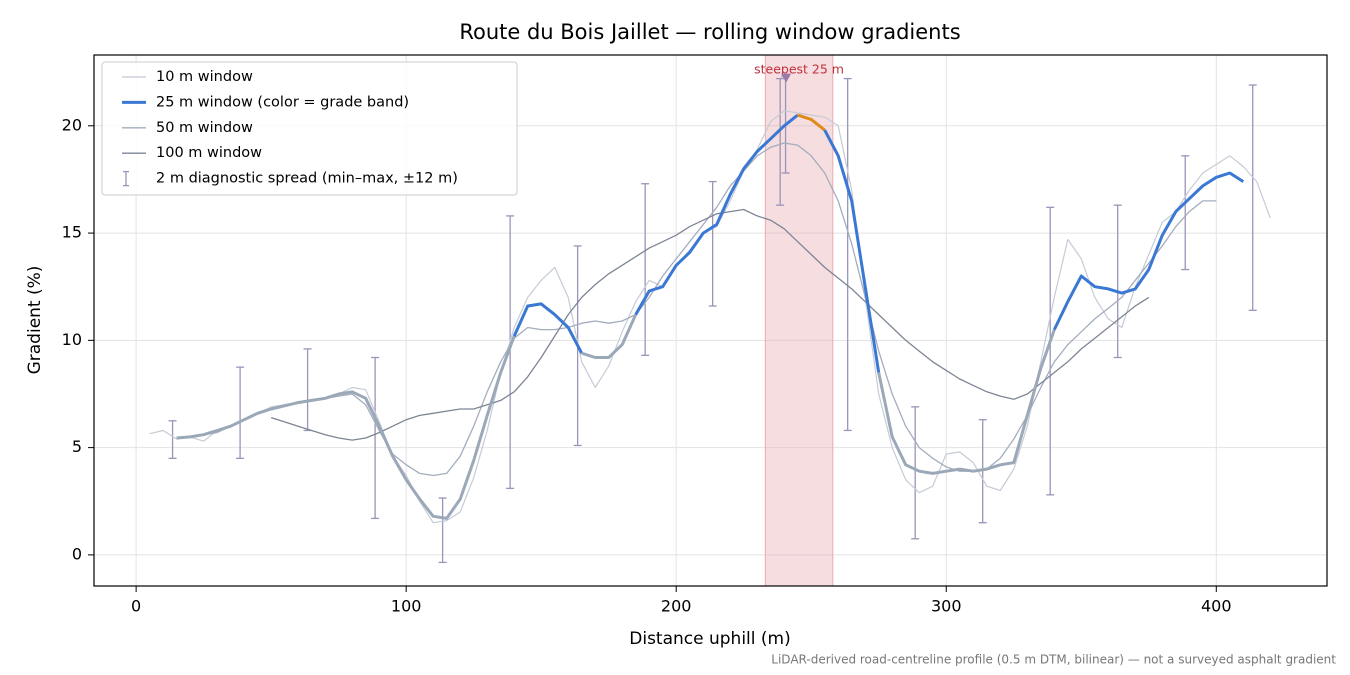 This screenshot has width=1350, height=675. Describe the element at coordinates (946, 606) in the screenshot. I see `x-tick-label: 300` at that location.